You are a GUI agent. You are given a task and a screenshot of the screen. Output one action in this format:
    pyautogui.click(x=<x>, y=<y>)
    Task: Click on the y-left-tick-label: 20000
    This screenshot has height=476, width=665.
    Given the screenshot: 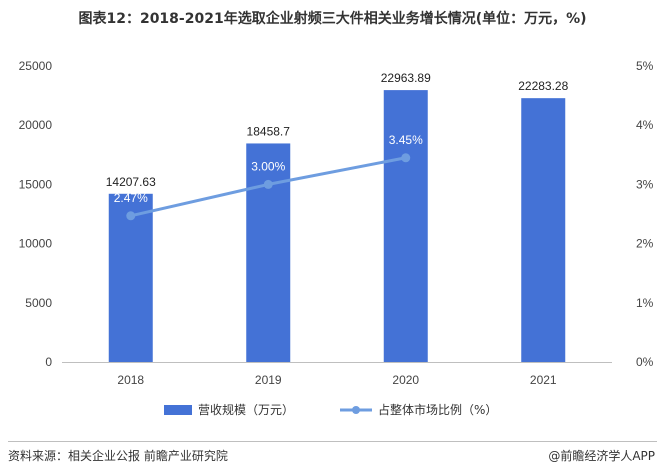 What is the action you would take?
    pyautogui.click(x=36, y=125)
    